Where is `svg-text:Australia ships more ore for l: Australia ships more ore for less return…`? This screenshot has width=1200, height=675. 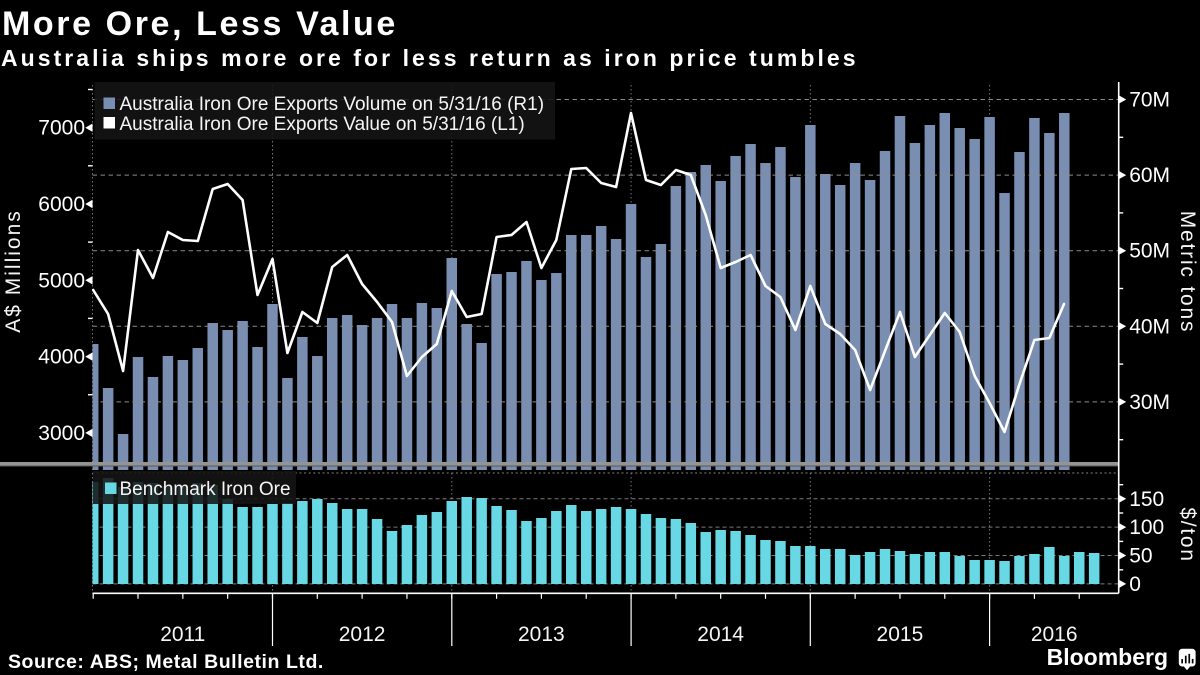 svg-text:Australia ships more ore for l: Australia ships more ore for less return… is located at coordinates (430, 58).